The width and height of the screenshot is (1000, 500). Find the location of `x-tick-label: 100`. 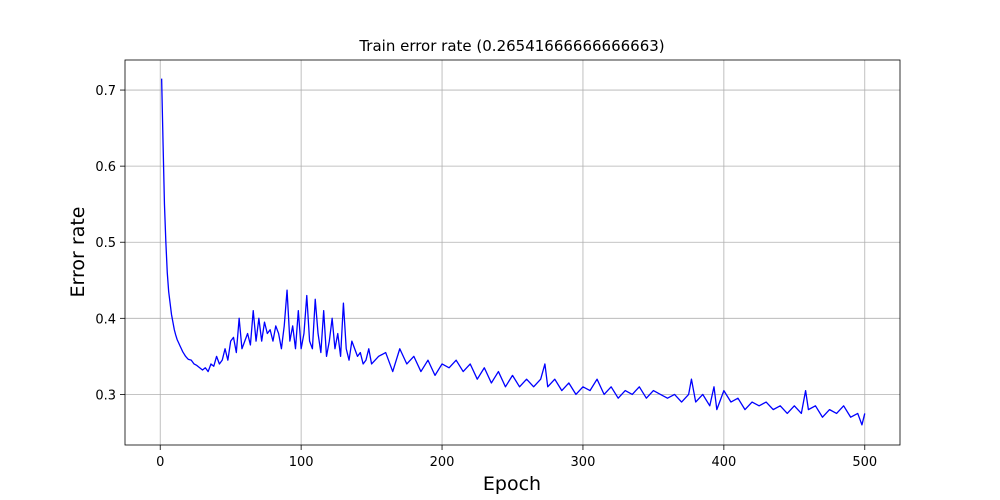

x-tick-label: 100 is located at coordinates (301, 462).